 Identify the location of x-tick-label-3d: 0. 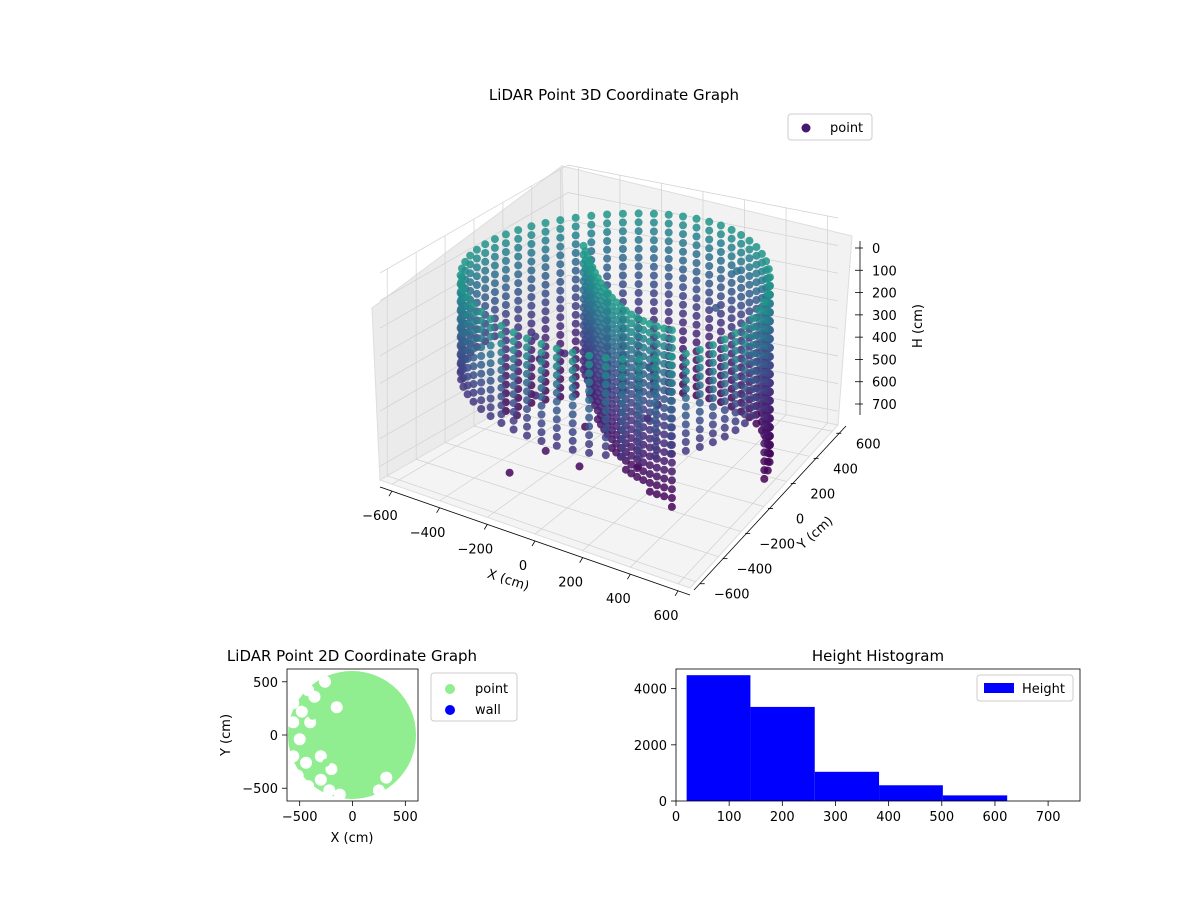
(523, 566).